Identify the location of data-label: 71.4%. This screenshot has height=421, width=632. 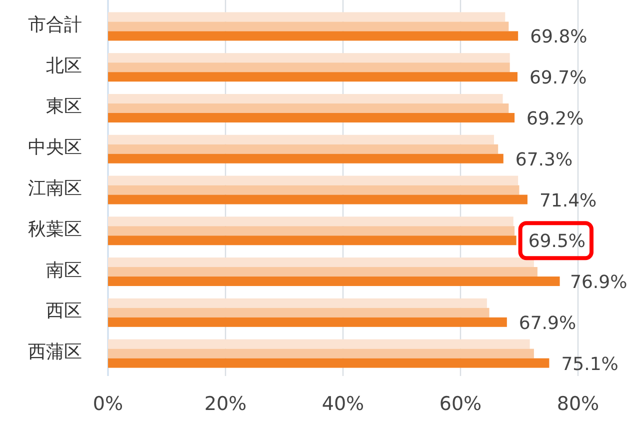
(568, 201).